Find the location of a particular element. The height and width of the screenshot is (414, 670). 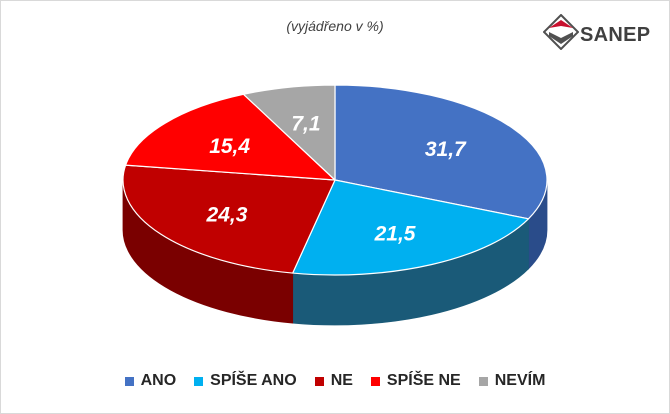

legend-label: NEVÍM is located at coordinates (520, 380).